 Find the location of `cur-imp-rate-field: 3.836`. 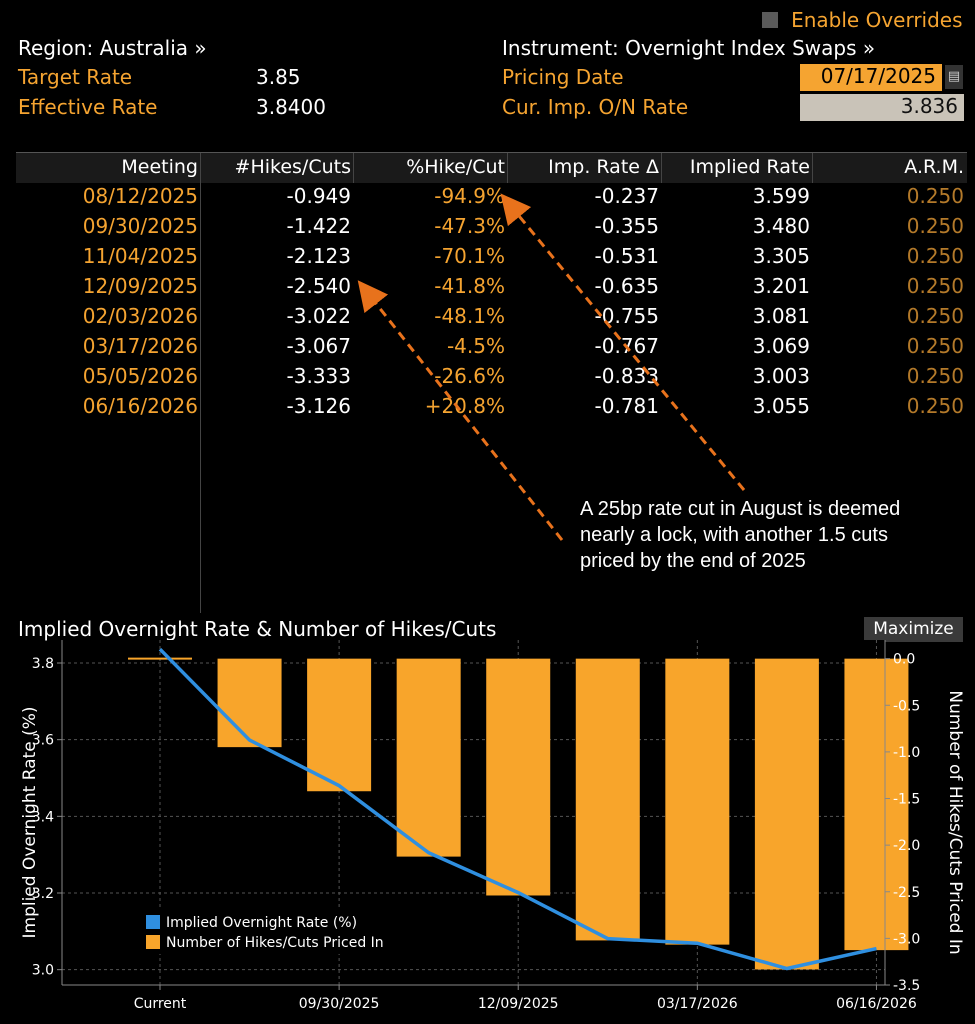

cur-imp-rate-field: 3.836 is located at coordinates (882, 107).